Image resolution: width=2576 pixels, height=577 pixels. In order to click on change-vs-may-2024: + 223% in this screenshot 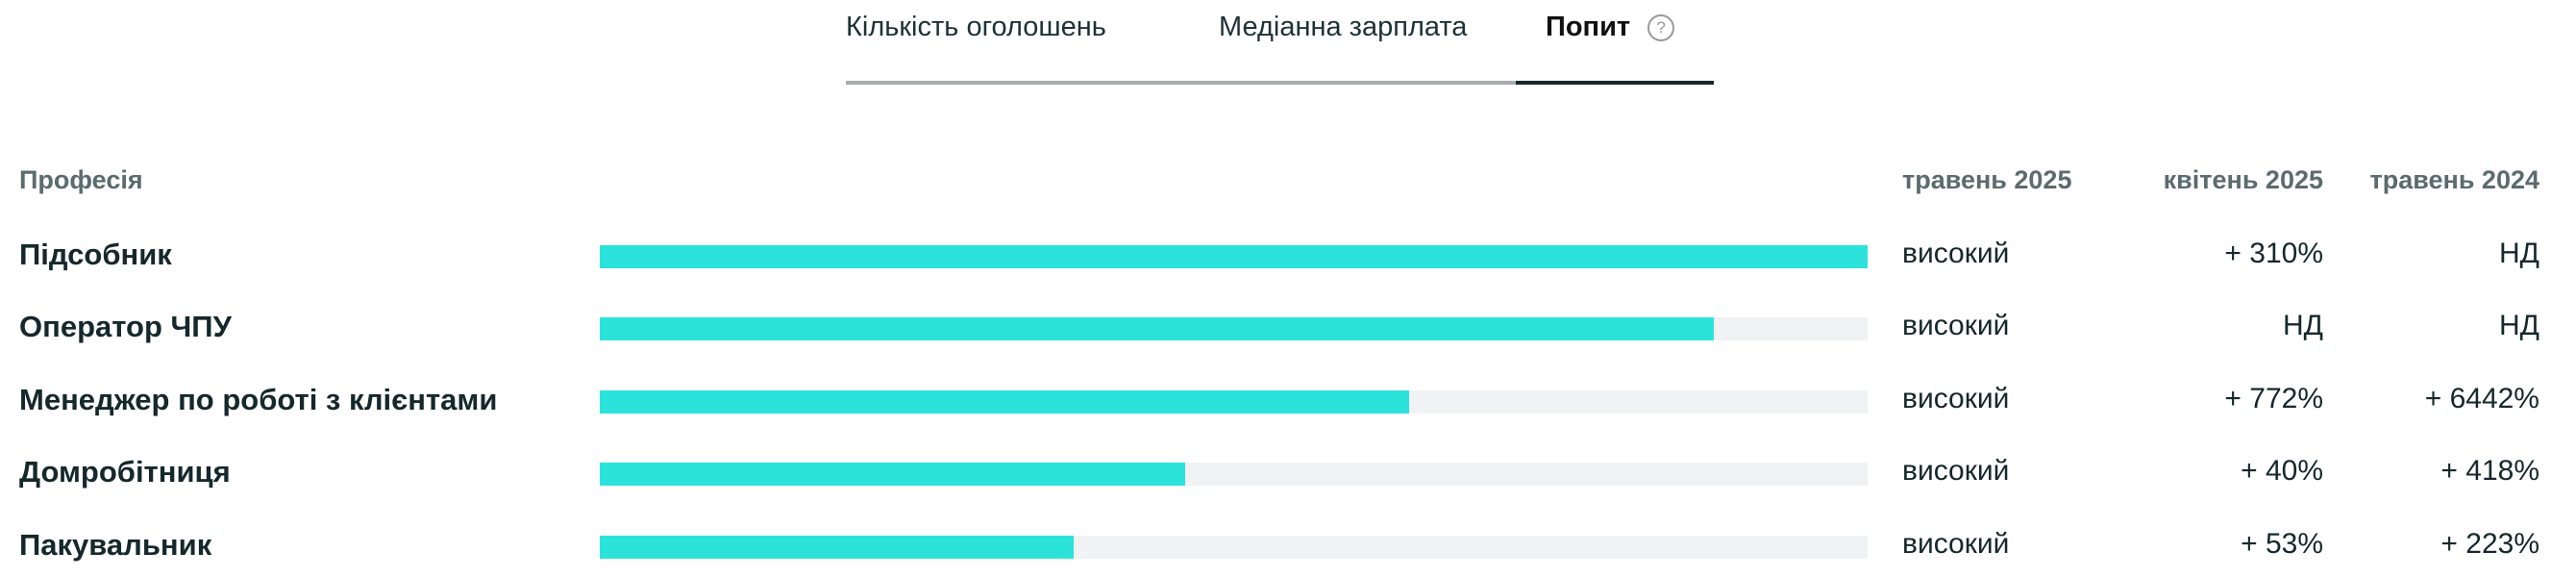, I will do `click(2489, 544)`.